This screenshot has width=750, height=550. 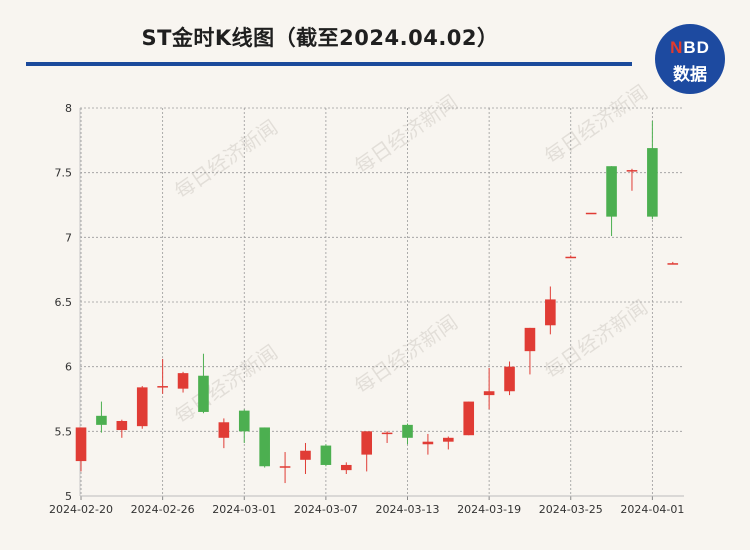 What do you see at coordinates (64, 431) in the screenshot?
I see `y-tick-label: 5.5` at bounding box center [64, 431].